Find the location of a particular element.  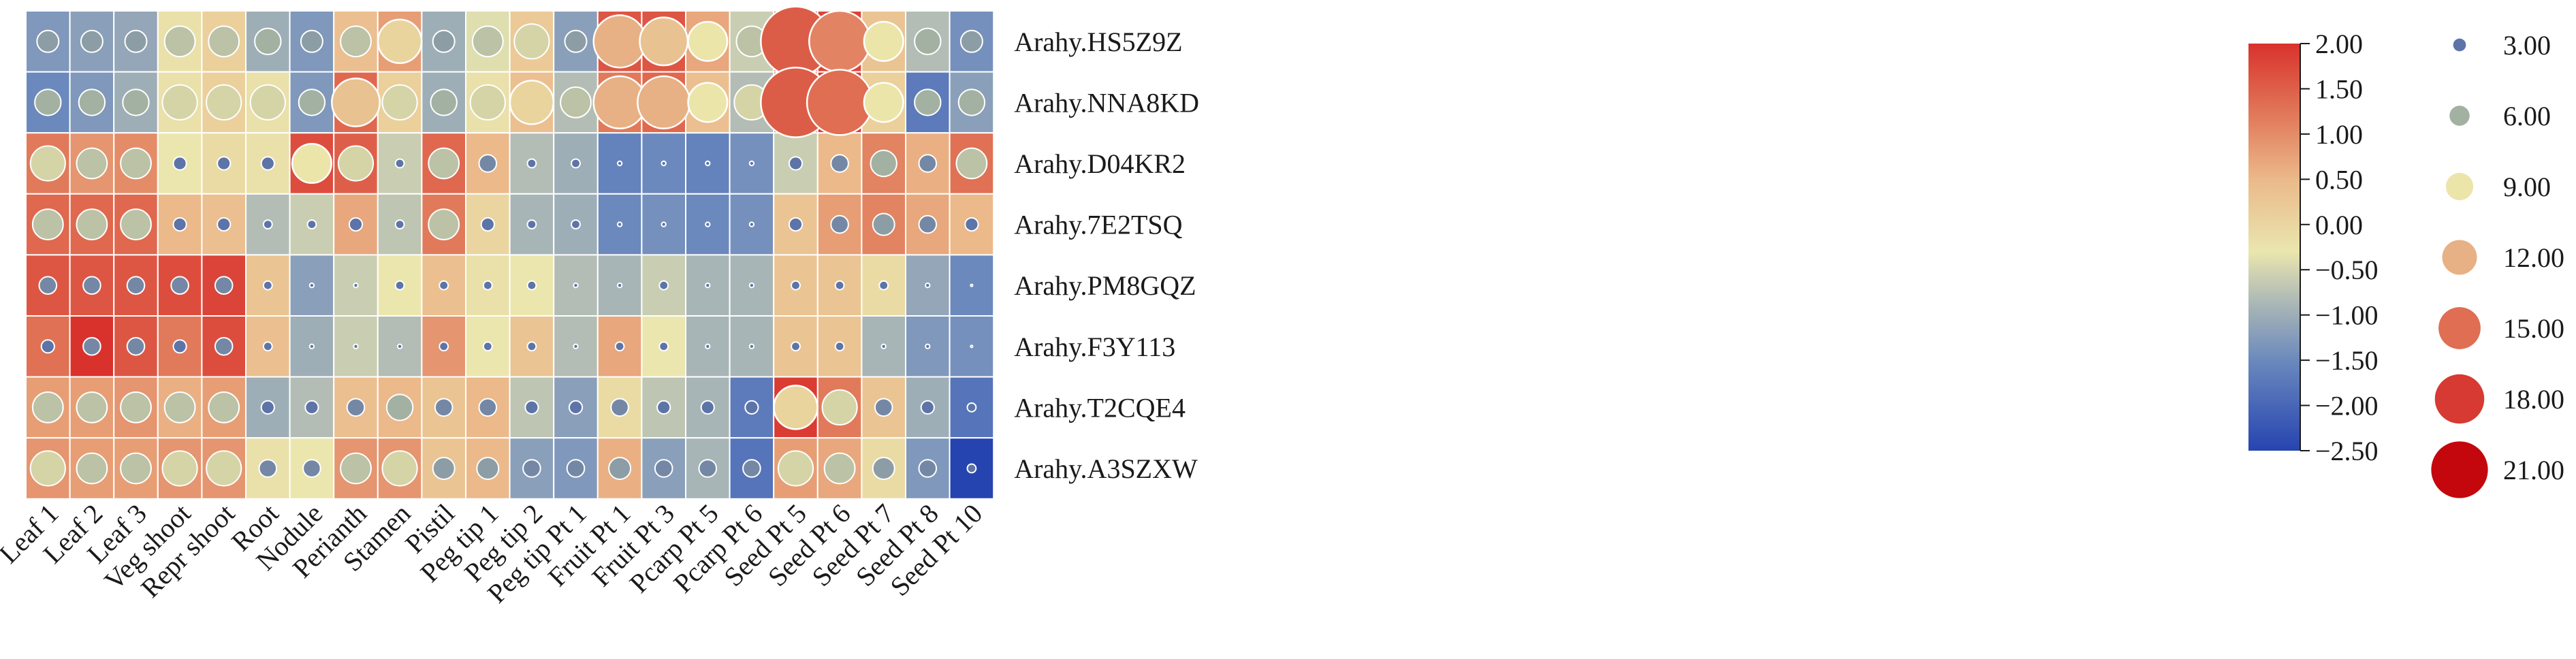

row-label: Arahy.T2CQE4 is located at coordinates (1100, 407).